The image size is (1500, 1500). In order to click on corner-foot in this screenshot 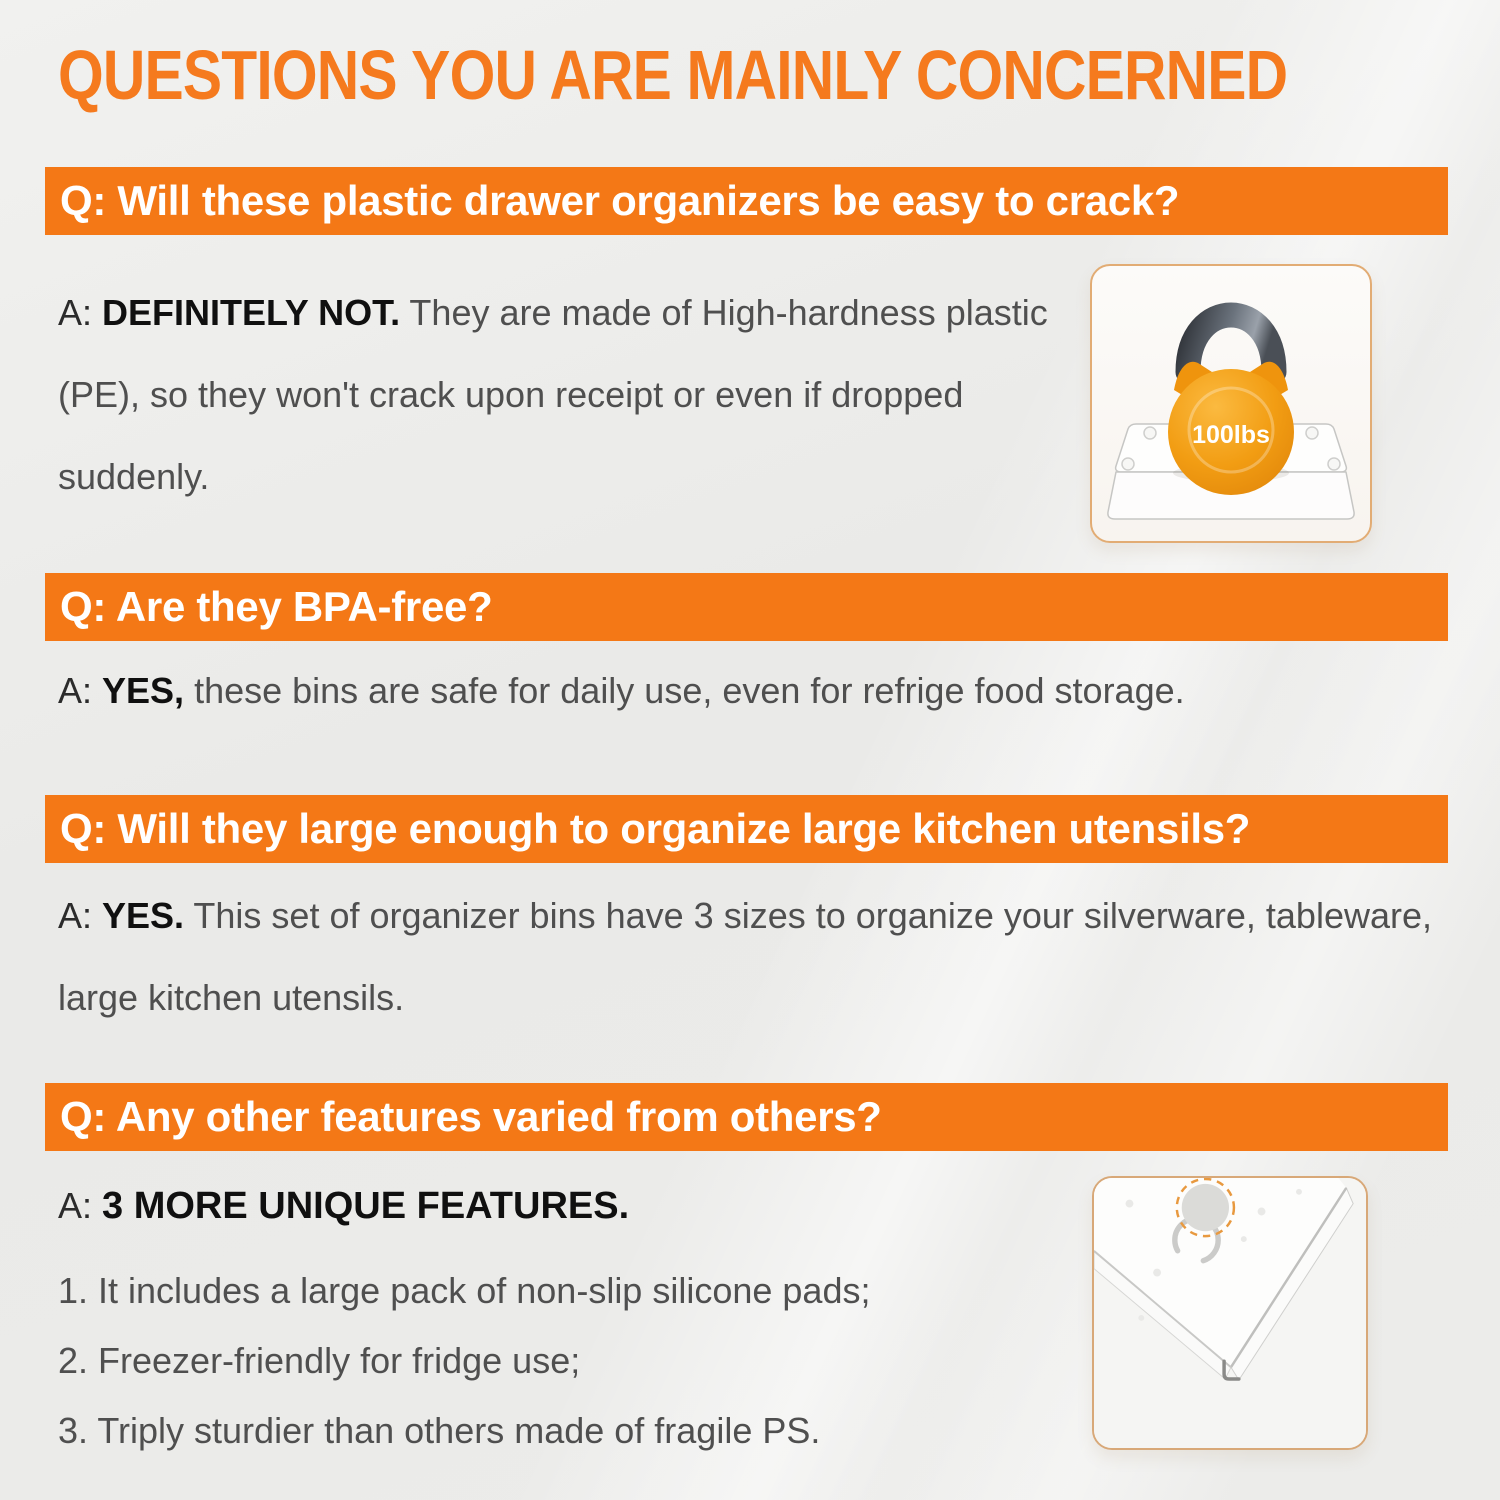, I will do `click(1231, 1370)`.